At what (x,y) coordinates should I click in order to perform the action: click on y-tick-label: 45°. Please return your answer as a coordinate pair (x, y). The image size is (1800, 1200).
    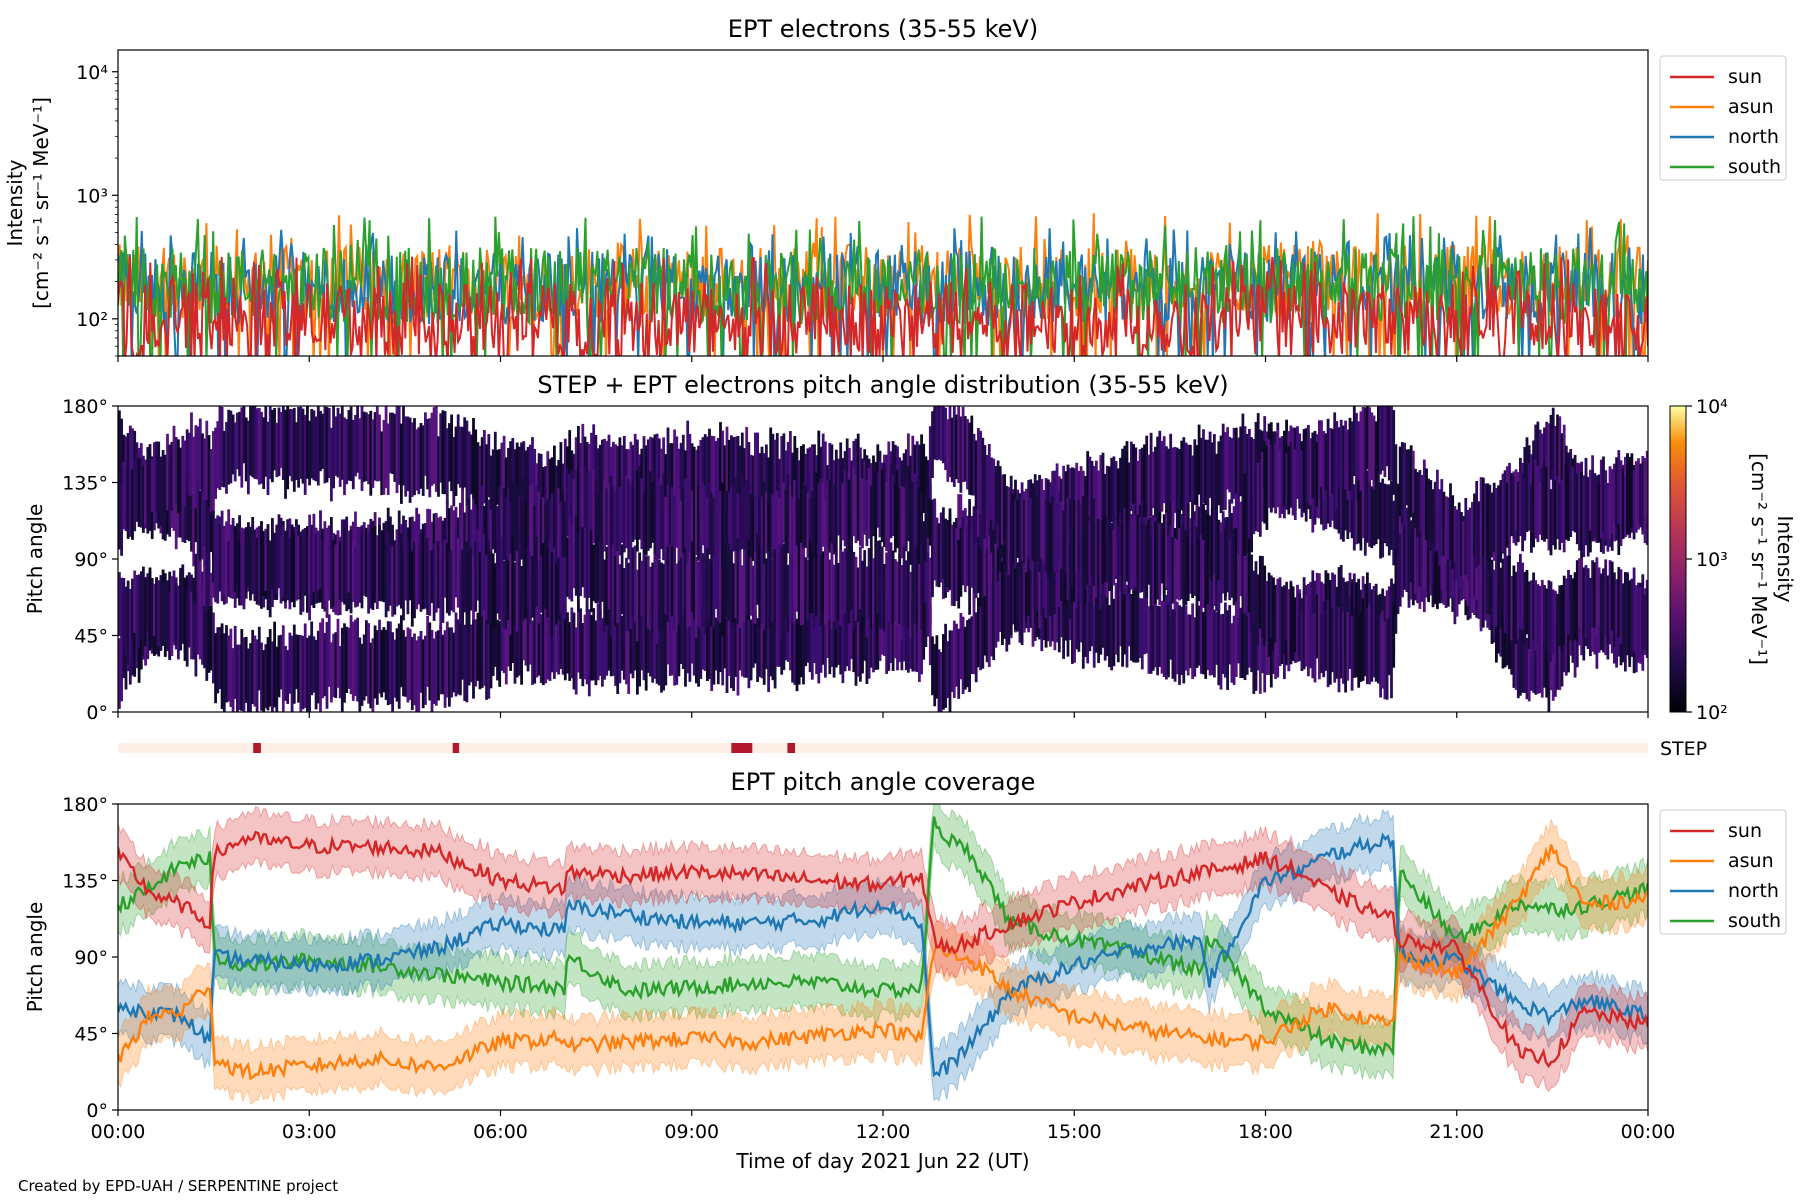
    Looking at the image, I should click on (91, 637).